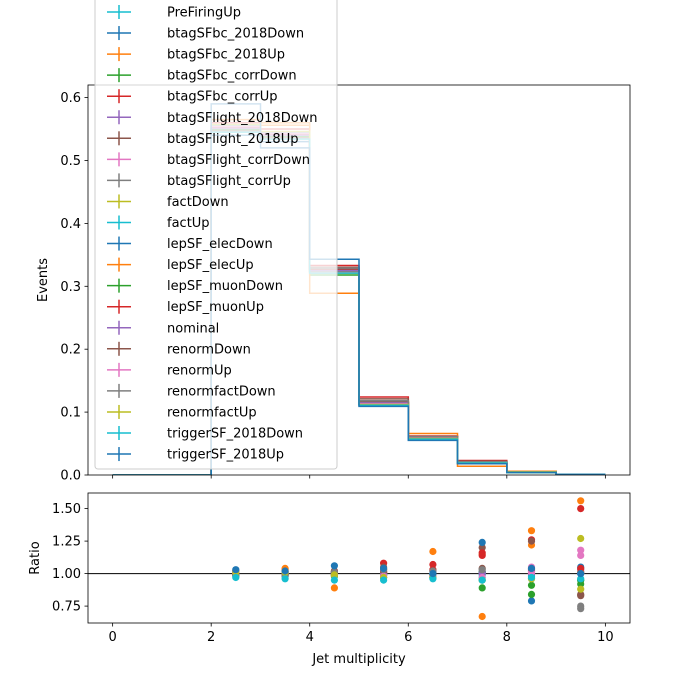 The height and width of the screenshot is (700, 700). I want to click on ratio-xtick-label: 0, so click(112, 637).